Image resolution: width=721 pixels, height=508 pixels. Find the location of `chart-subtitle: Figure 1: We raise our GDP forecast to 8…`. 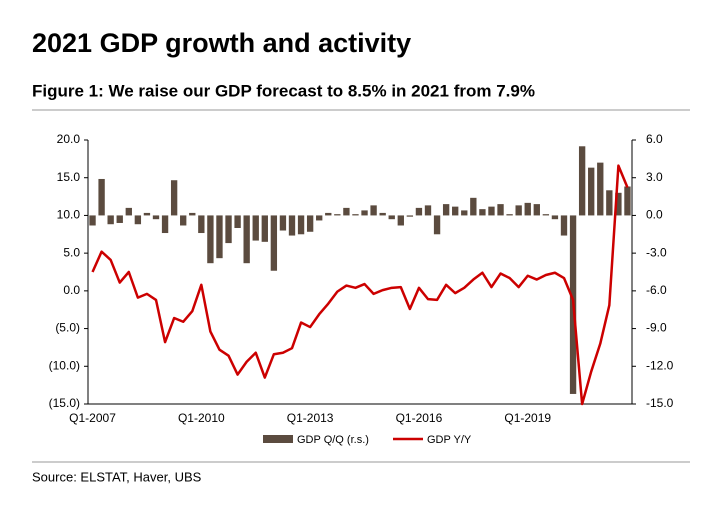

chart-subtitle: Figure 1: We raise our GDP forecast to 8… is located at coordinates (283, 90).